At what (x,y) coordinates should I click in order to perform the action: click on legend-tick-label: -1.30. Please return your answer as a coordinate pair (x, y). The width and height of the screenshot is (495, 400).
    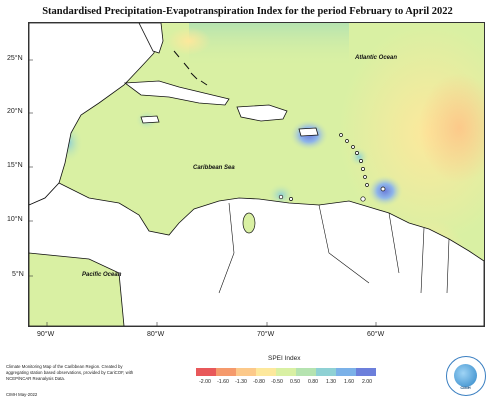
    Looking at the image, I should click on (241, 382).